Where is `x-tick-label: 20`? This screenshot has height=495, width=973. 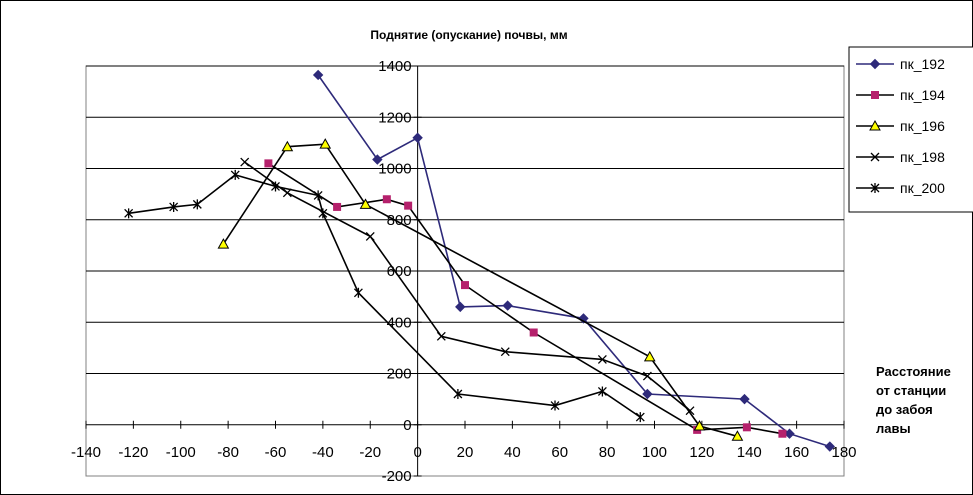
x-tick-label: 20 is located at coordinates (465, 452).